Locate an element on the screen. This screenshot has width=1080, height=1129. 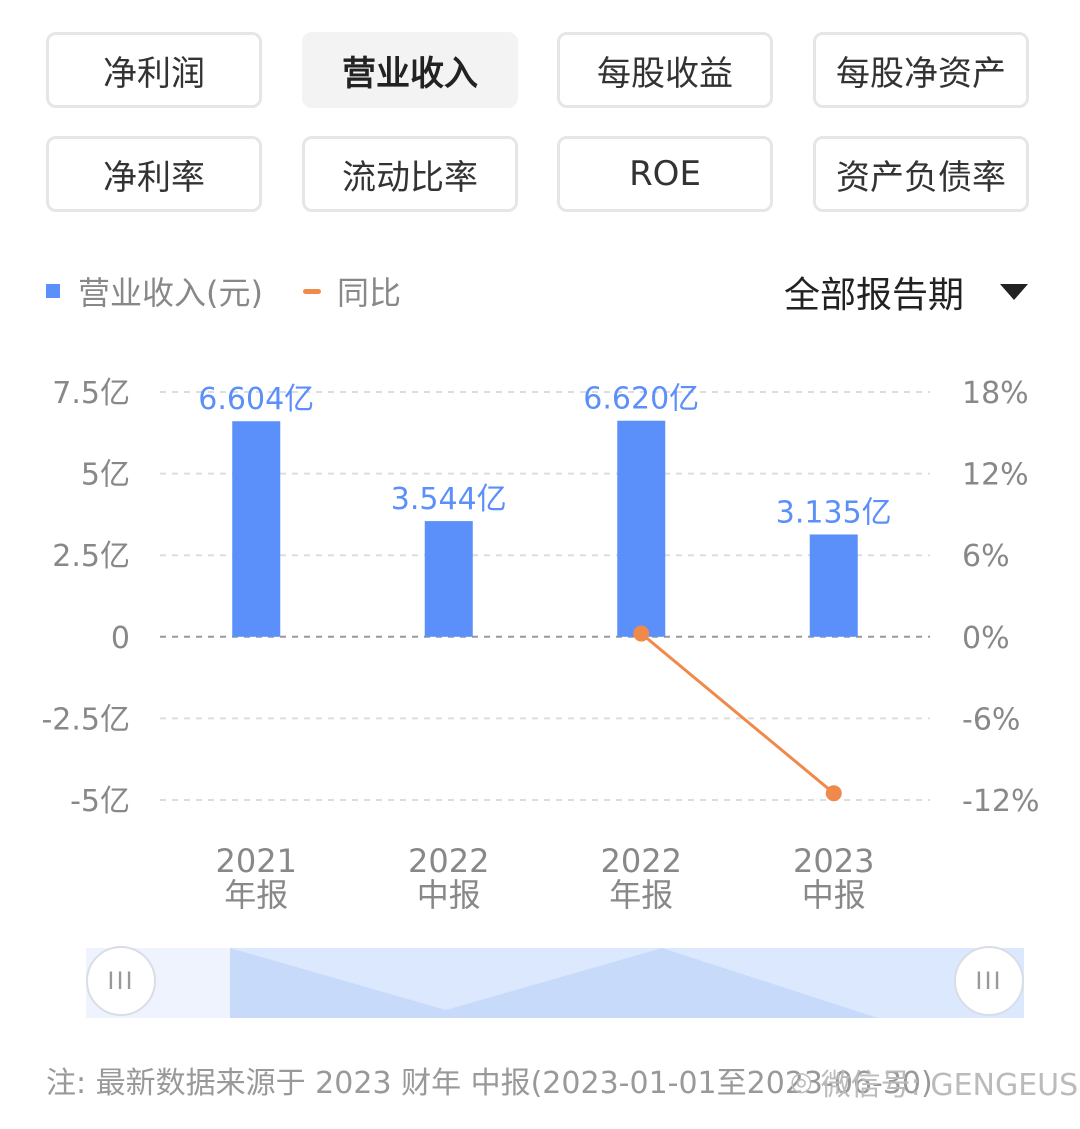
wechat-watermark: ◎ 微信号: GENGEUS is located at coordinates (934, 1082).